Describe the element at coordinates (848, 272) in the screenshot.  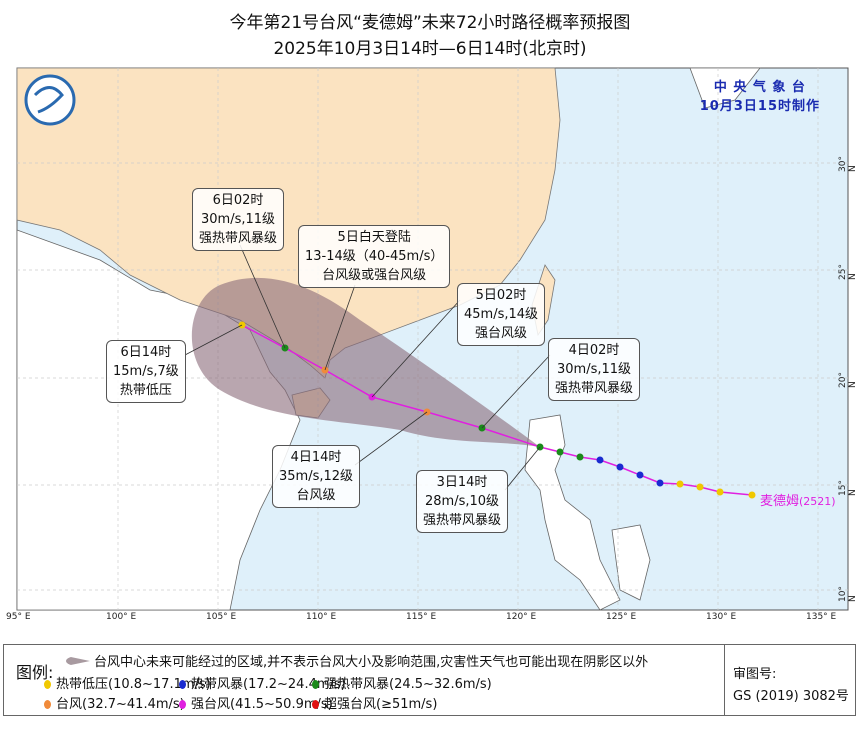
I see `lat-tick: 25° N` at that location.